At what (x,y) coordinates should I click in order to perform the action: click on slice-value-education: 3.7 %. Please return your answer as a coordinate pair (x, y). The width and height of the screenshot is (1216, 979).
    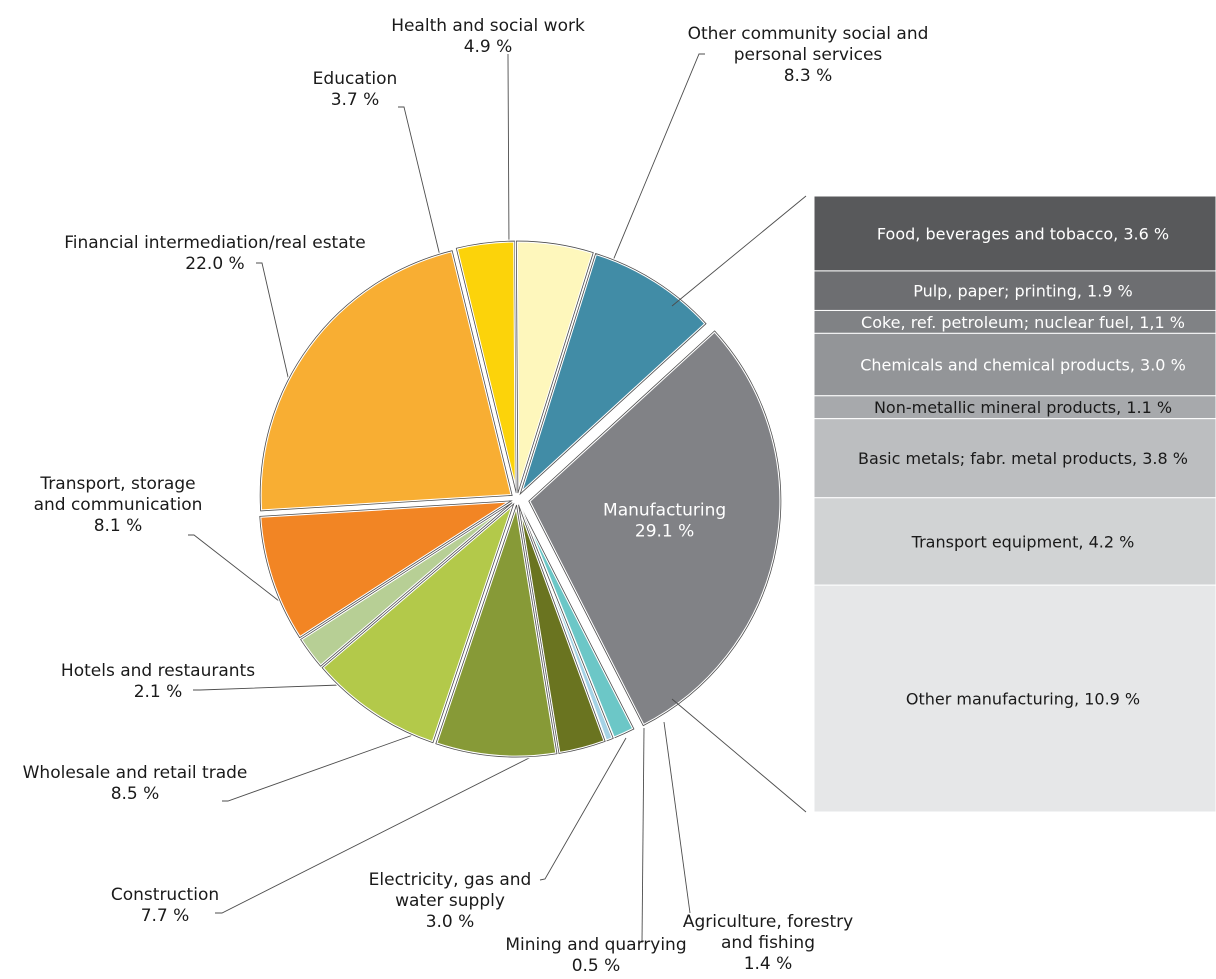
    Looking at the image, I should click on (355, 100).